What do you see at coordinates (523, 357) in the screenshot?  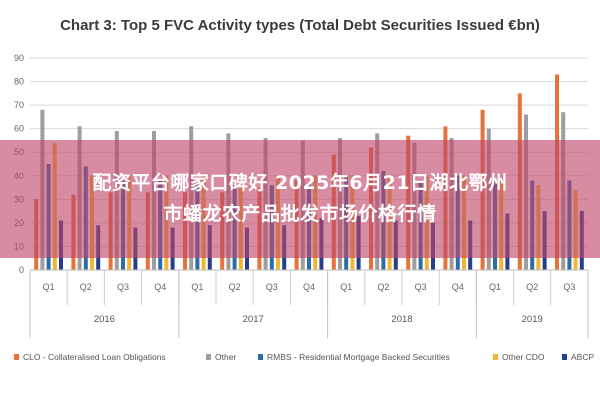 I see `legend-label: Other CDO` at bounding box center [523, 357].